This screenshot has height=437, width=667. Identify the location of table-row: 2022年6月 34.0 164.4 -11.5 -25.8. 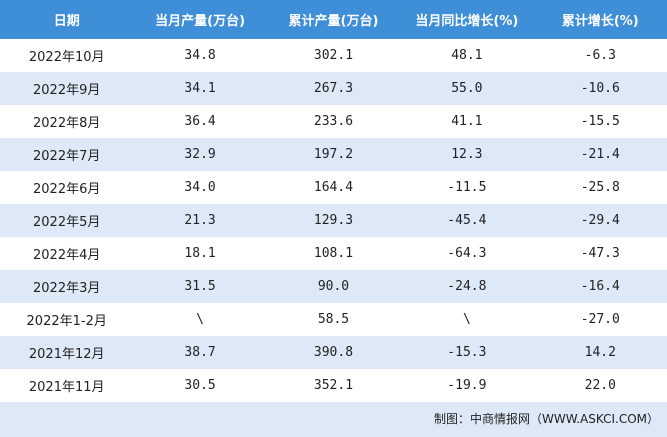
(333, 187).